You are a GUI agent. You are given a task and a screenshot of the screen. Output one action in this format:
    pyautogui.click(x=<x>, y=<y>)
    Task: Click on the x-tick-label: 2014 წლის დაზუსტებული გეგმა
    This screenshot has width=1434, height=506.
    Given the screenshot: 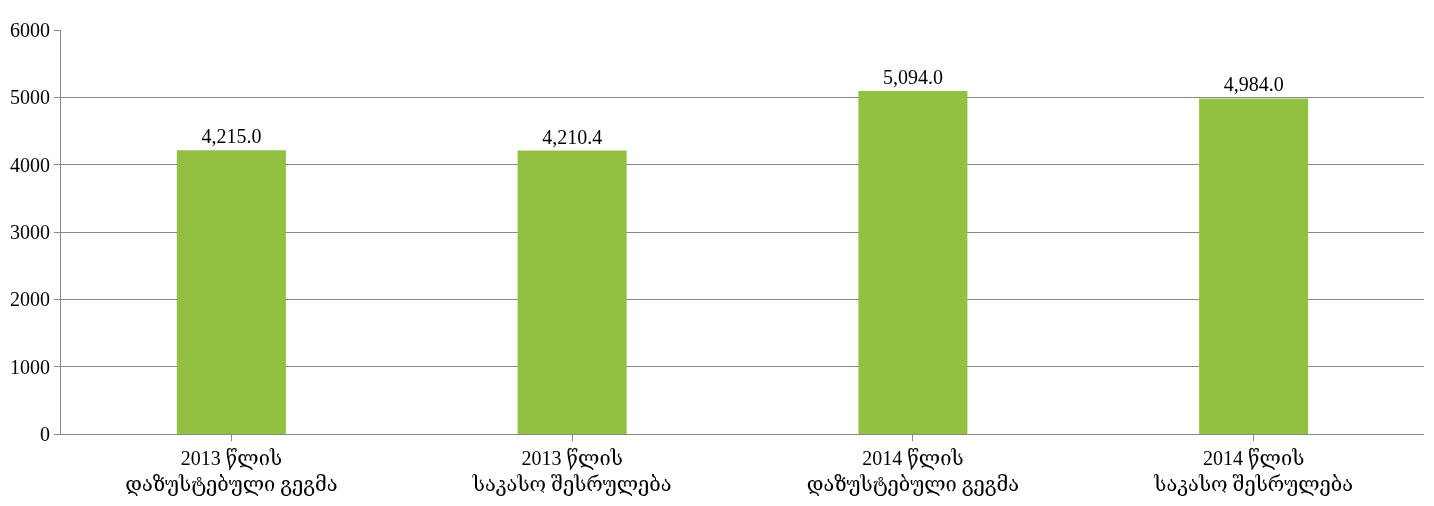 What is the action you would take?
    pyautogui.click(x=913, y=471)
    